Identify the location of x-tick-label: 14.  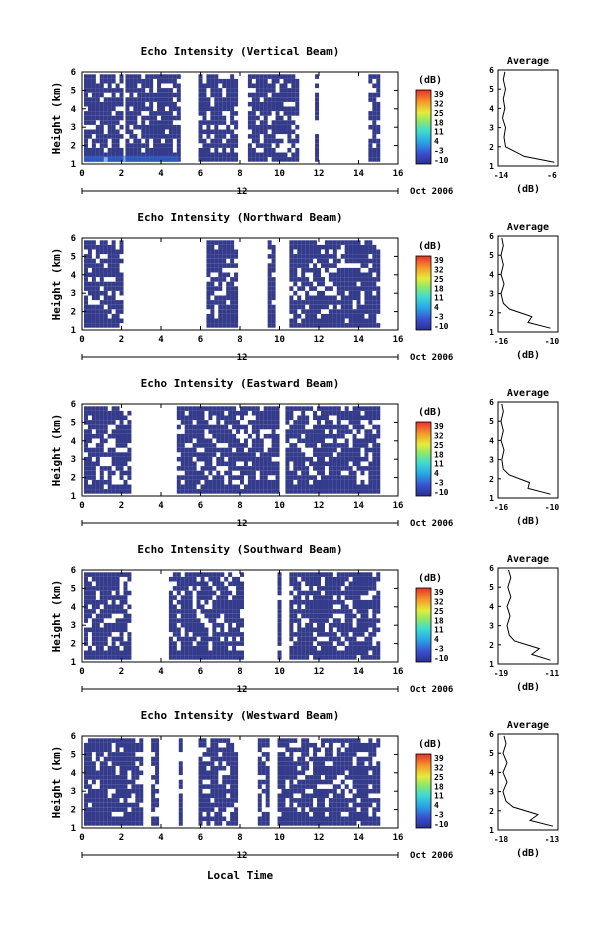
(358, 506).